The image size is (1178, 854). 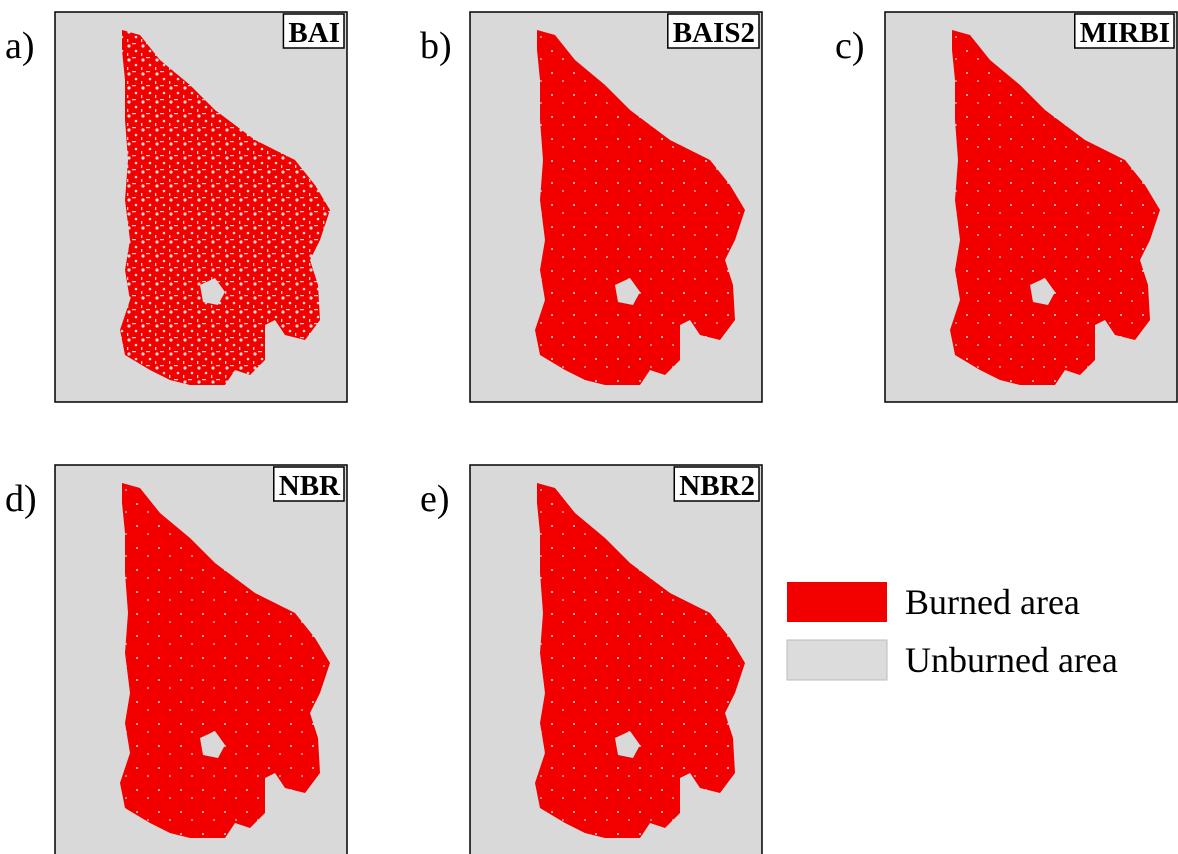 What do you see at coordinates (176, 659) in the screenshot?
I see `map-panel: d) NBR` at bounding box center [176, 659].